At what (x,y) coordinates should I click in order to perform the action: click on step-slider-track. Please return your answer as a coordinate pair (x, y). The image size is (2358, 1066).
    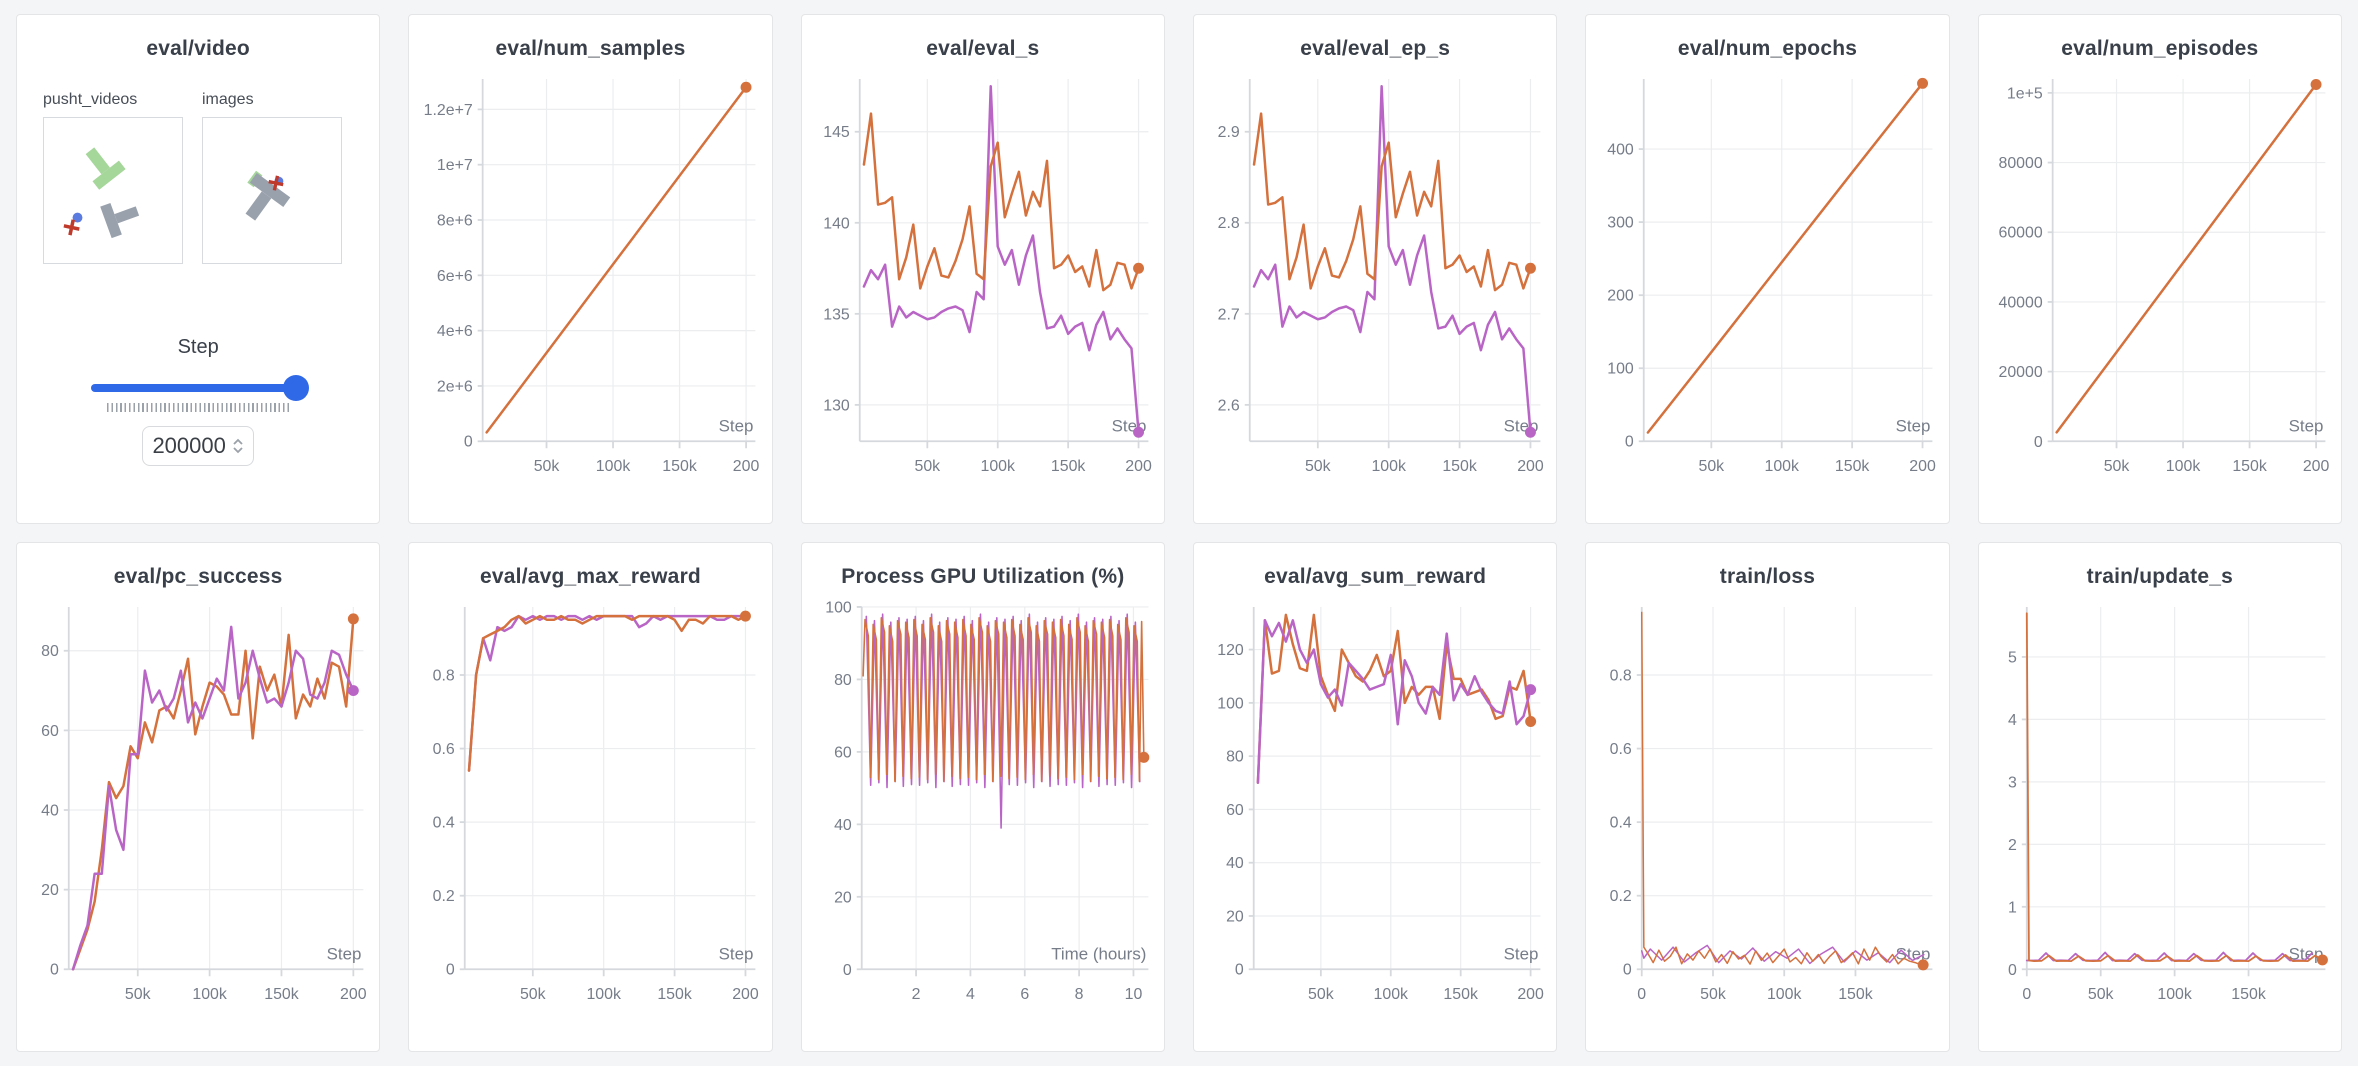
    Looking at the image, I should click on (198, 388).